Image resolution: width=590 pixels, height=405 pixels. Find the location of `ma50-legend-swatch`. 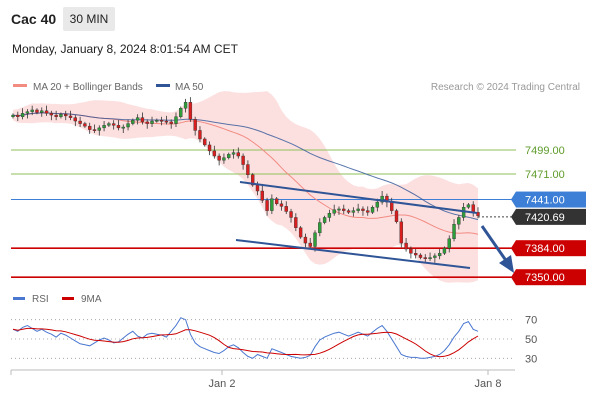

ma50-legend-swatch is located at coordinates (163, 85).